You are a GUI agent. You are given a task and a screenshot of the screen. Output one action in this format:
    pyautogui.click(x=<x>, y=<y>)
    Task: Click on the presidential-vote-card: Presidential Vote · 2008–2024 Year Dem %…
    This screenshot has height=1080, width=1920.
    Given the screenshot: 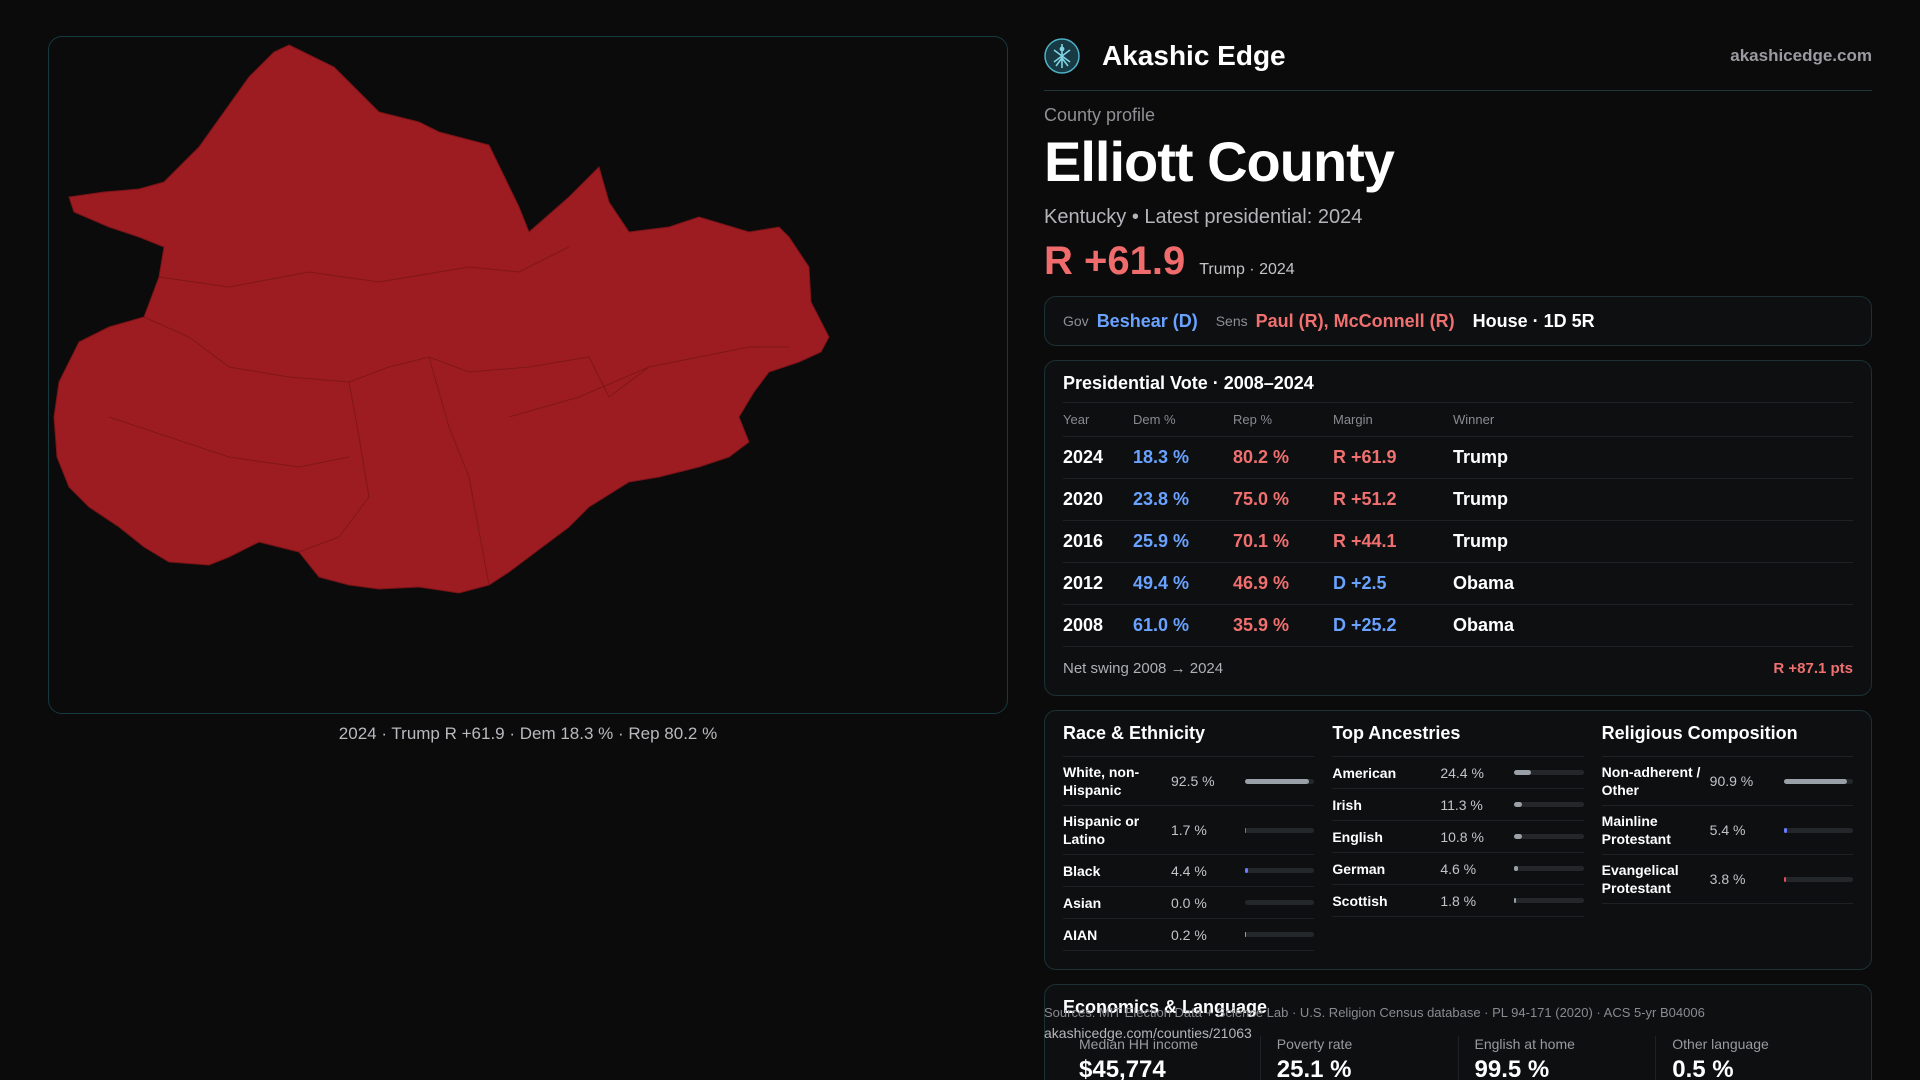 What is the action you would take?
    pyautogui.click(x=1458, y=528)
    